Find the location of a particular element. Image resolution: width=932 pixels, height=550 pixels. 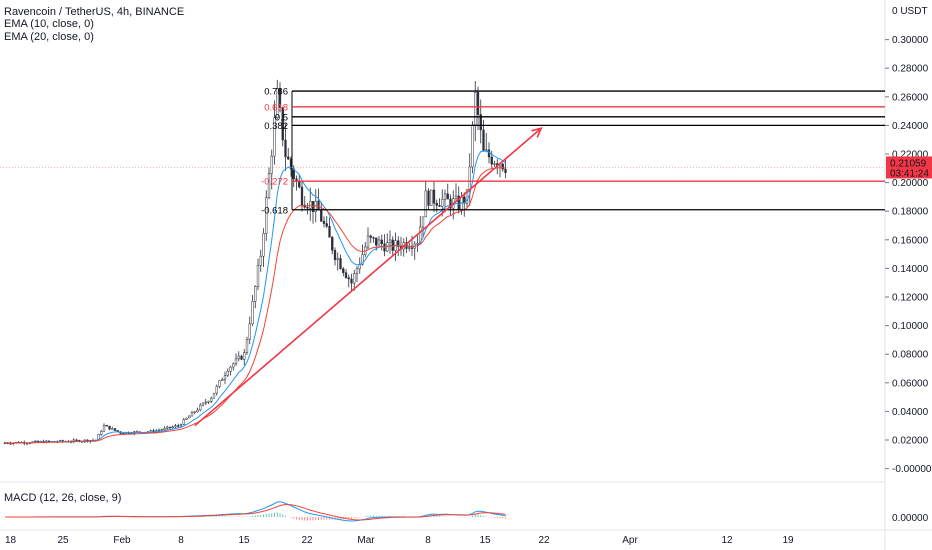

time-tick-label: 8 is located at coordinates (428, 540).